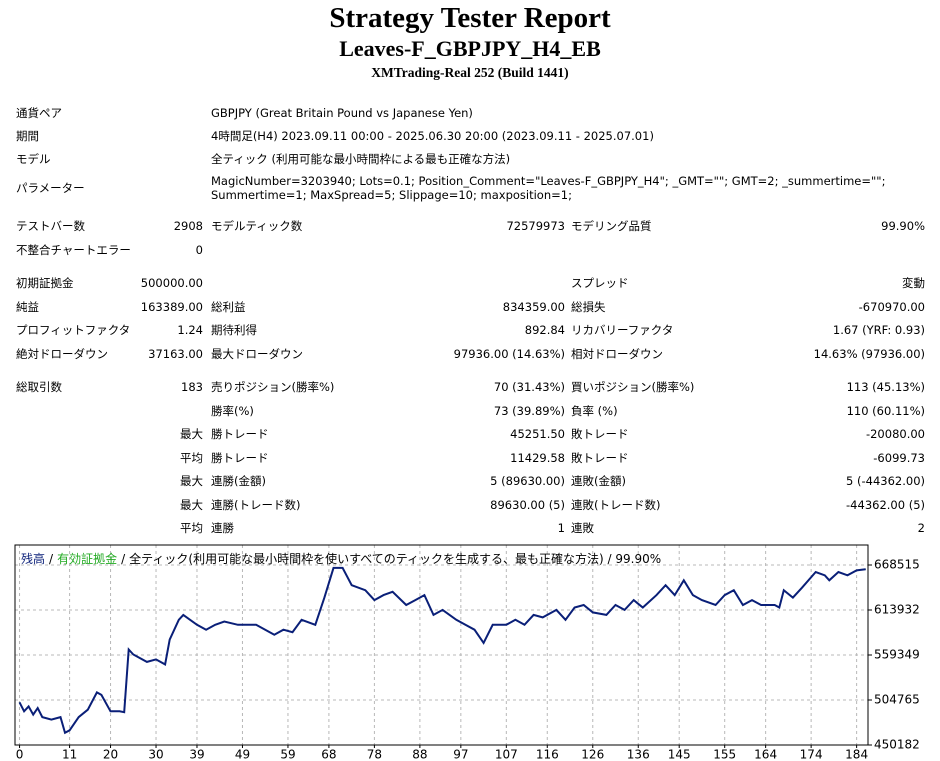 This screenshot has width=940, height=761. I want to click on x-tick-label: 164, so click(765, 754).